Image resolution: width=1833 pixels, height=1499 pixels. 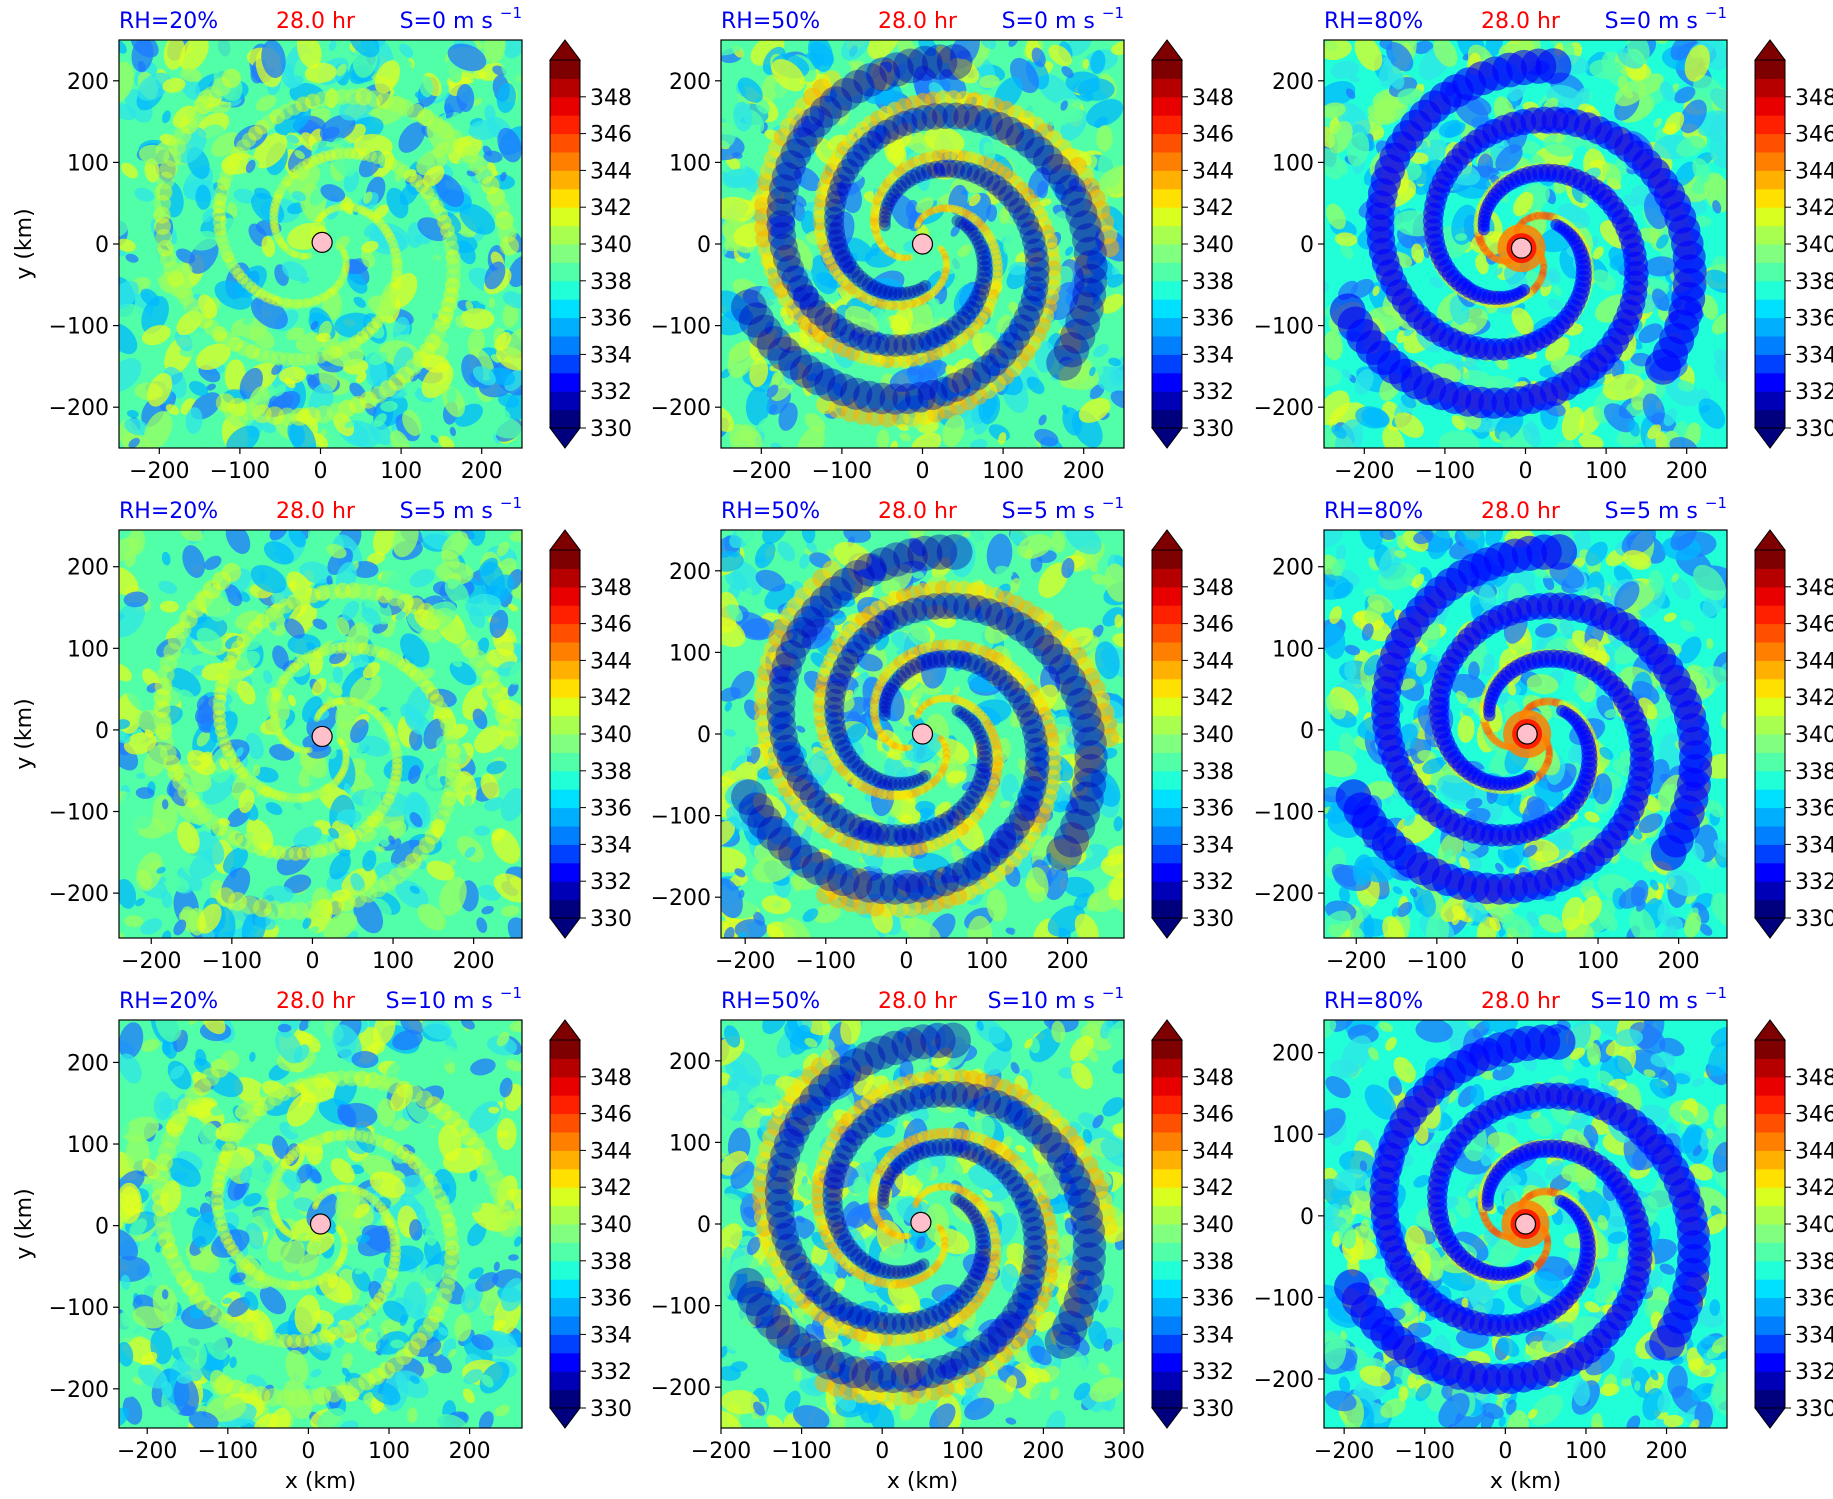 I want to click on colorbar-extend-max, so click(x=1167, y=50).